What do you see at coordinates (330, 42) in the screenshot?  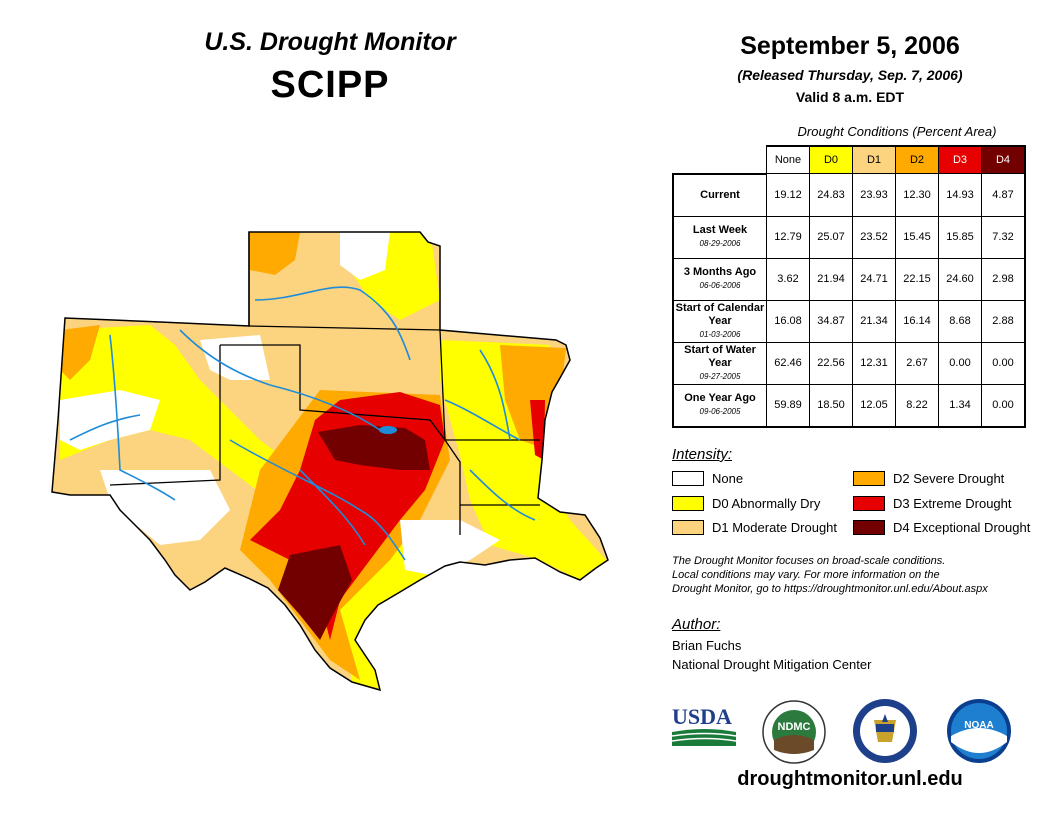 I see `monitor-title: U.S. Drought Monitor` at bounding box center [330, 42].